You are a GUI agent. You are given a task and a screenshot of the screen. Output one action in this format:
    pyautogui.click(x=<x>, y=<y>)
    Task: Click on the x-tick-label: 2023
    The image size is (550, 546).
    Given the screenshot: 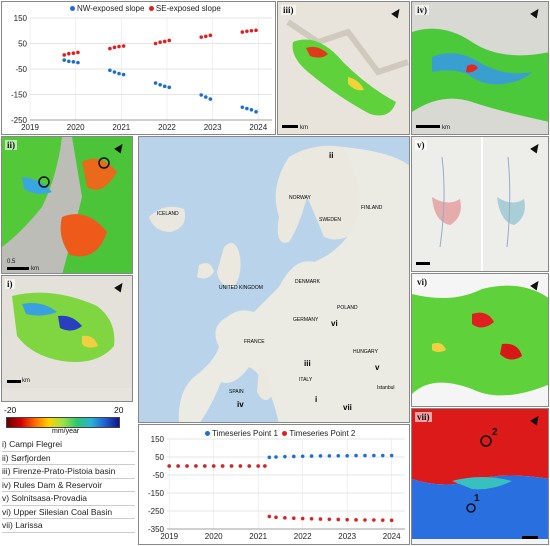 What is the action you would take?
    pyautogui.click(x=347, y=536)
    